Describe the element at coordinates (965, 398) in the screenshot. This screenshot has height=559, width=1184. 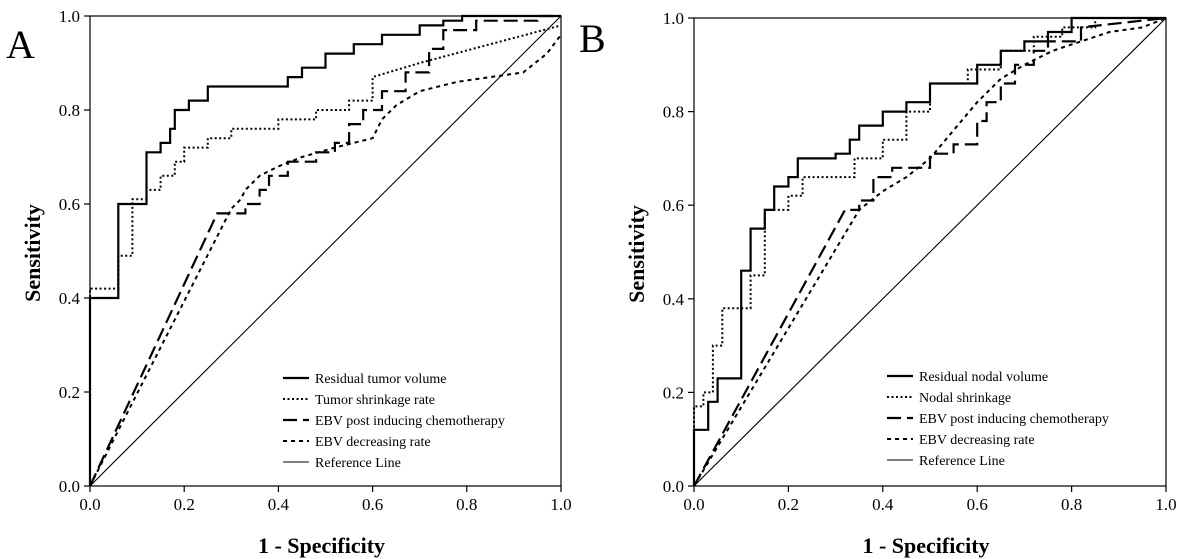
I see `legend-entry: Nodal shrinkage` at that location.